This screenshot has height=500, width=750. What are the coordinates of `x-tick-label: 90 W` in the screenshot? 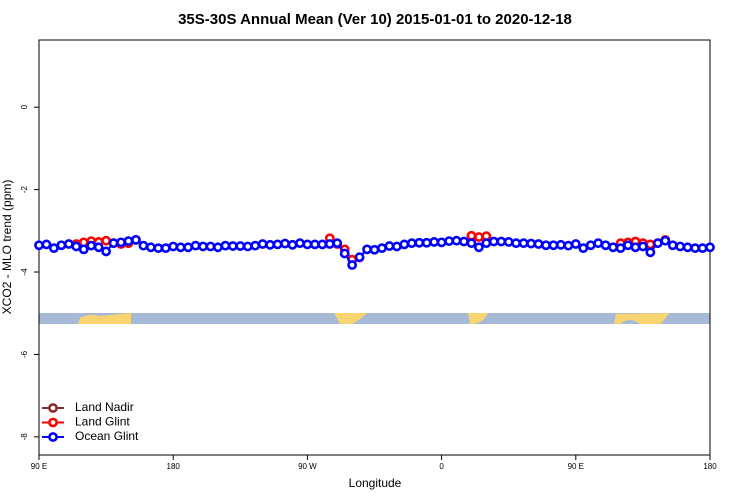 It's located at (307, 466).